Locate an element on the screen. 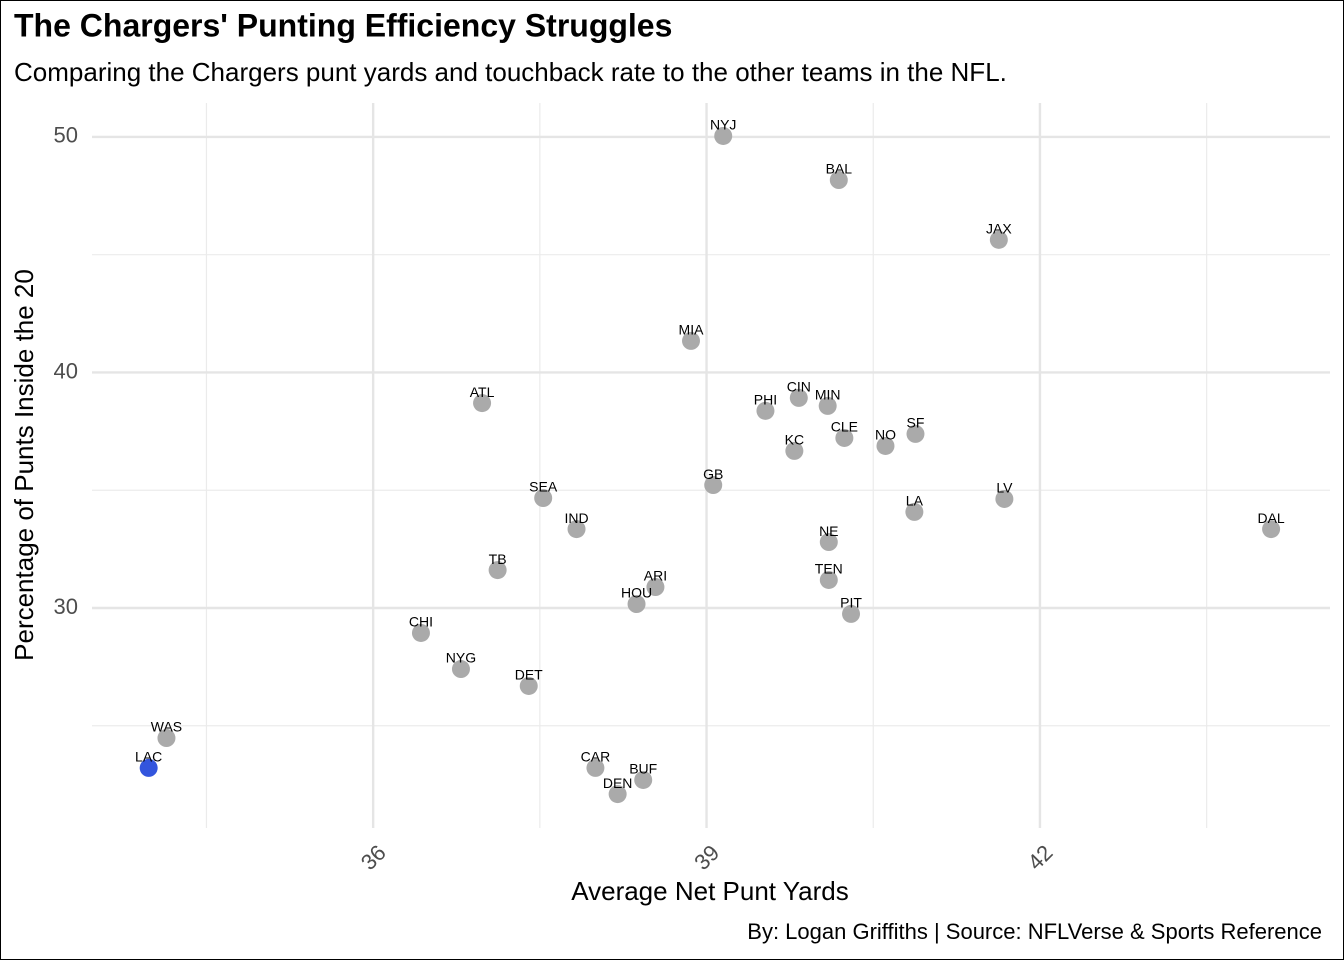 This screenshot has height=960, width=1344. point-label: BAL is located at coordinates (839, 169).